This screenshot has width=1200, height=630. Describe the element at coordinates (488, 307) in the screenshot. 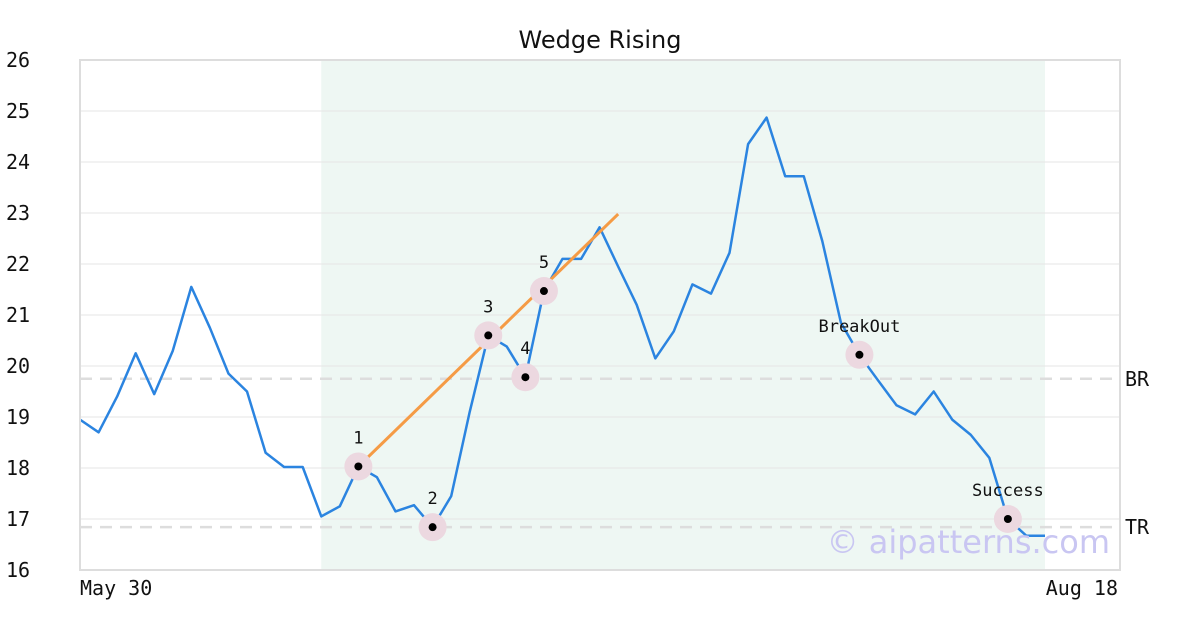

I see `point-label-3: 3` at that location.